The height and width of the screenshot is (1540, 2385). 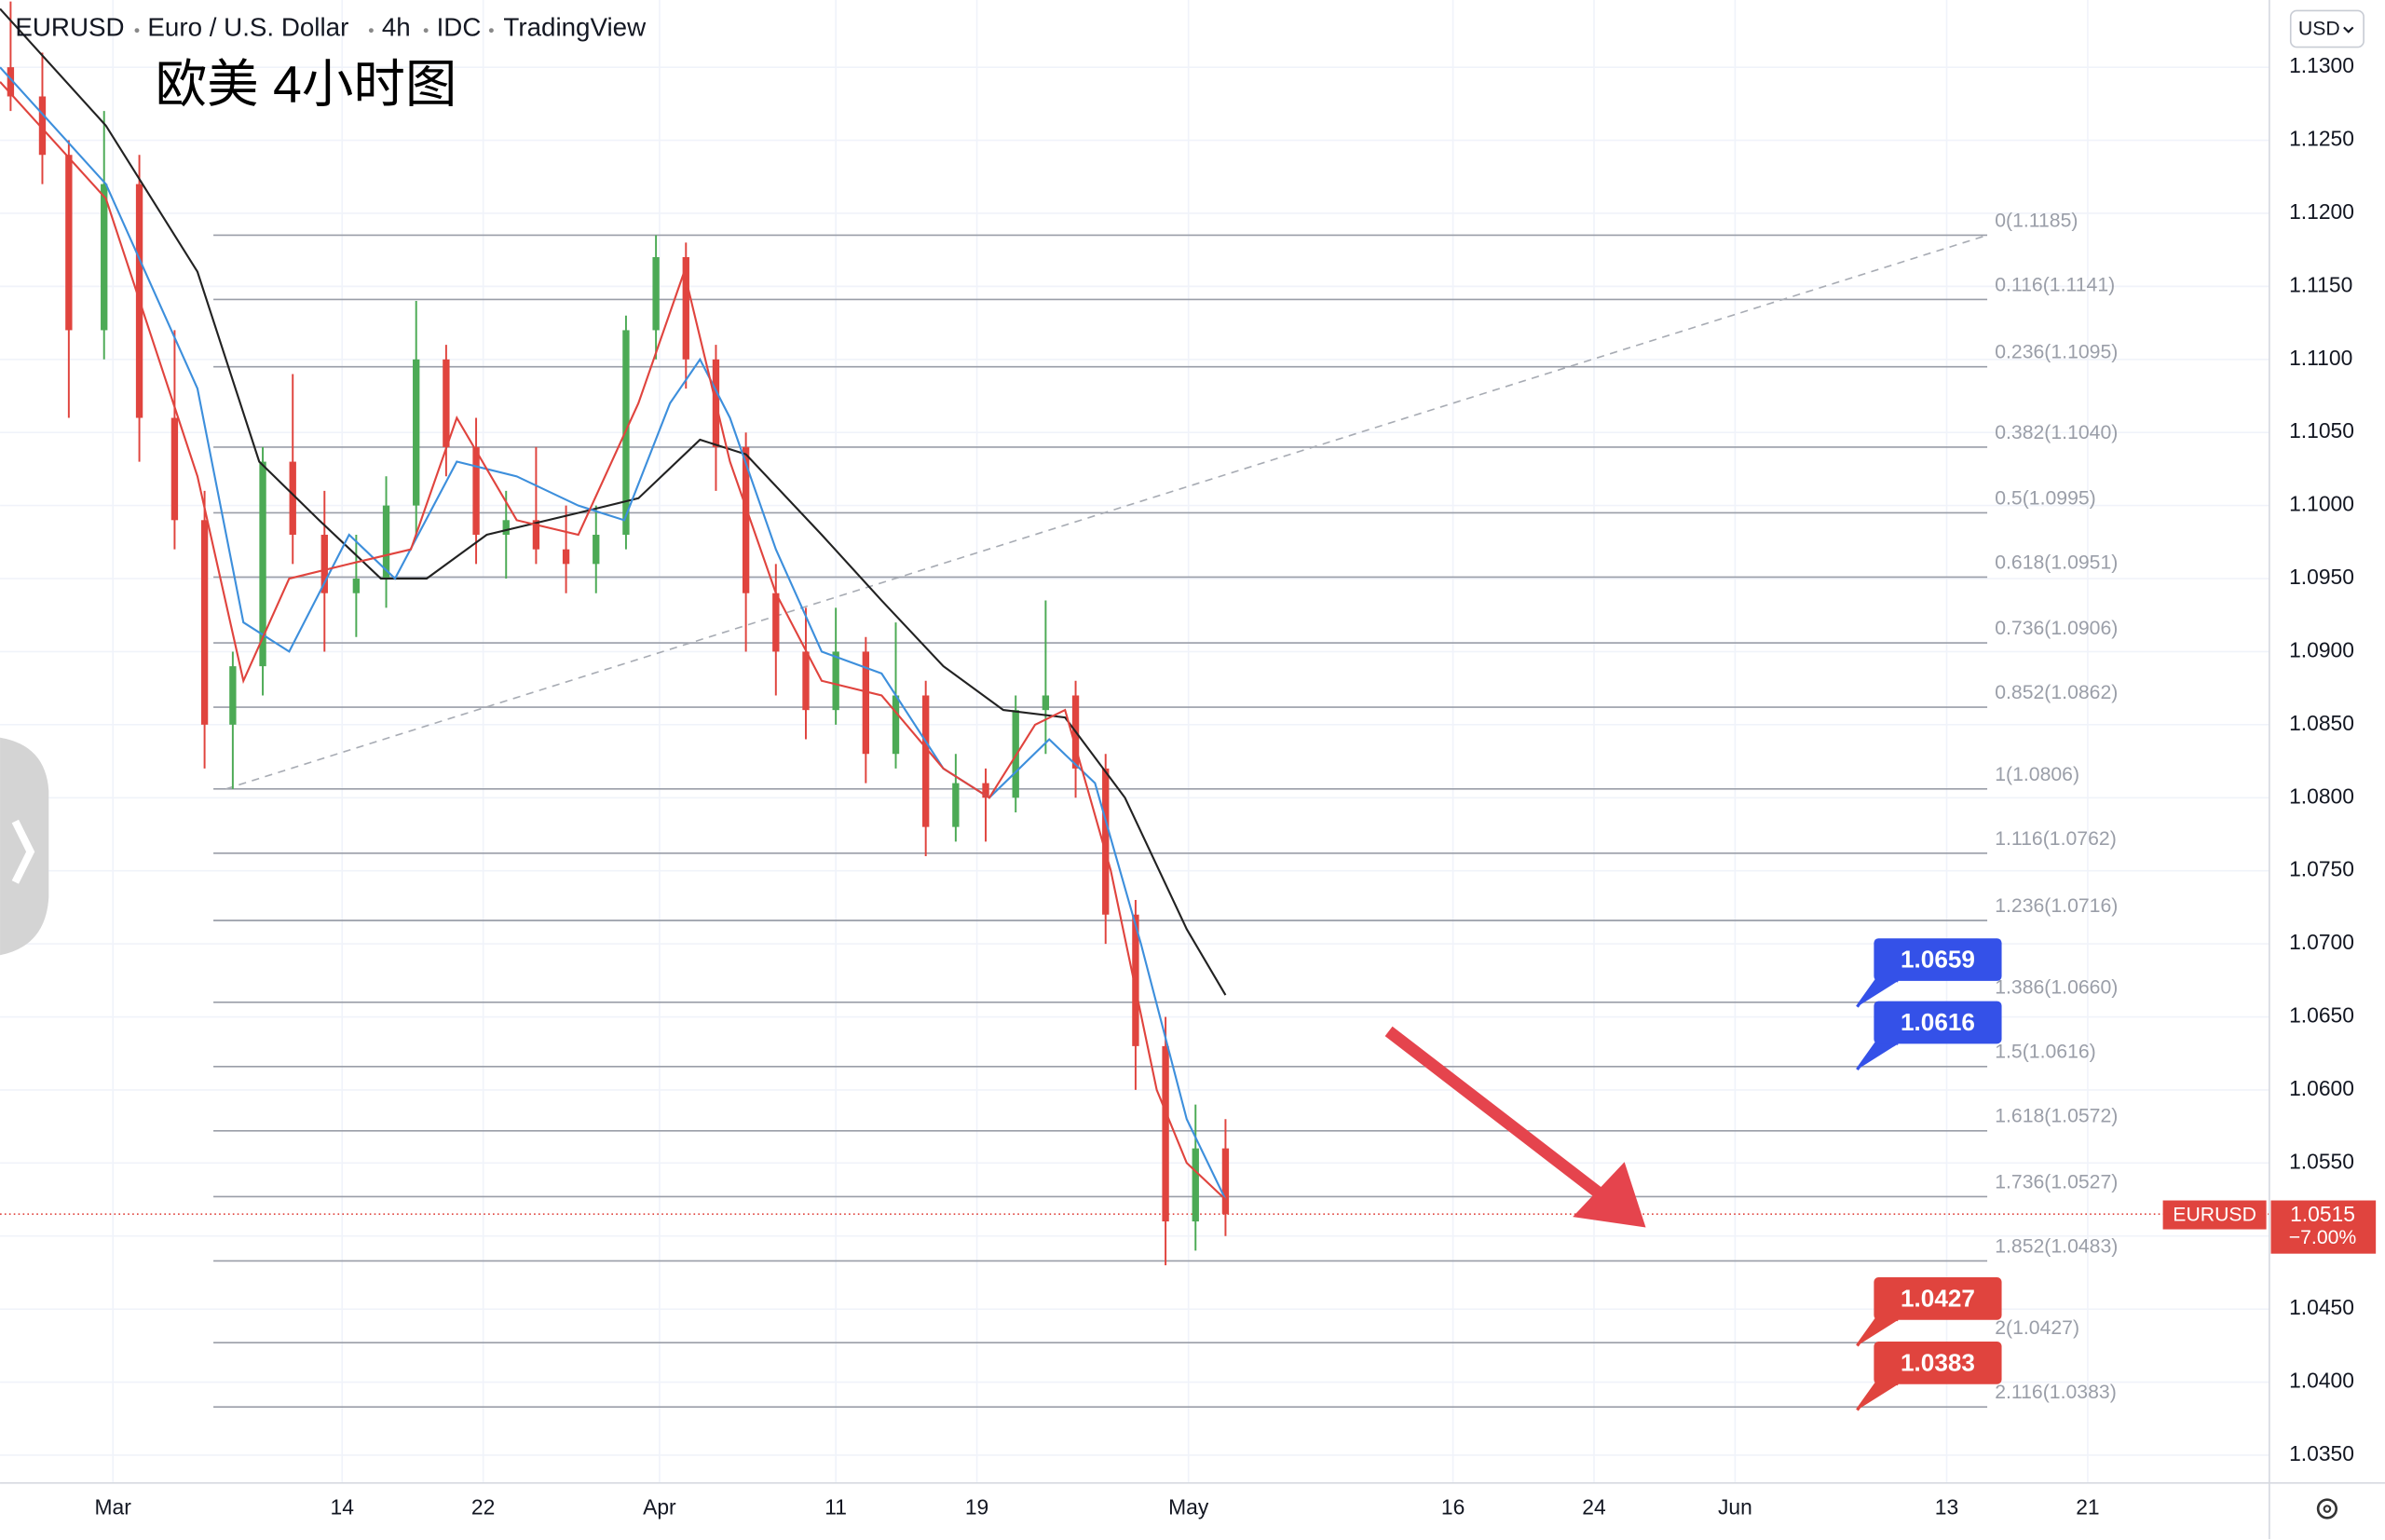 I want to click on x-tick-label: 16, so click(x=1453, y=1507).